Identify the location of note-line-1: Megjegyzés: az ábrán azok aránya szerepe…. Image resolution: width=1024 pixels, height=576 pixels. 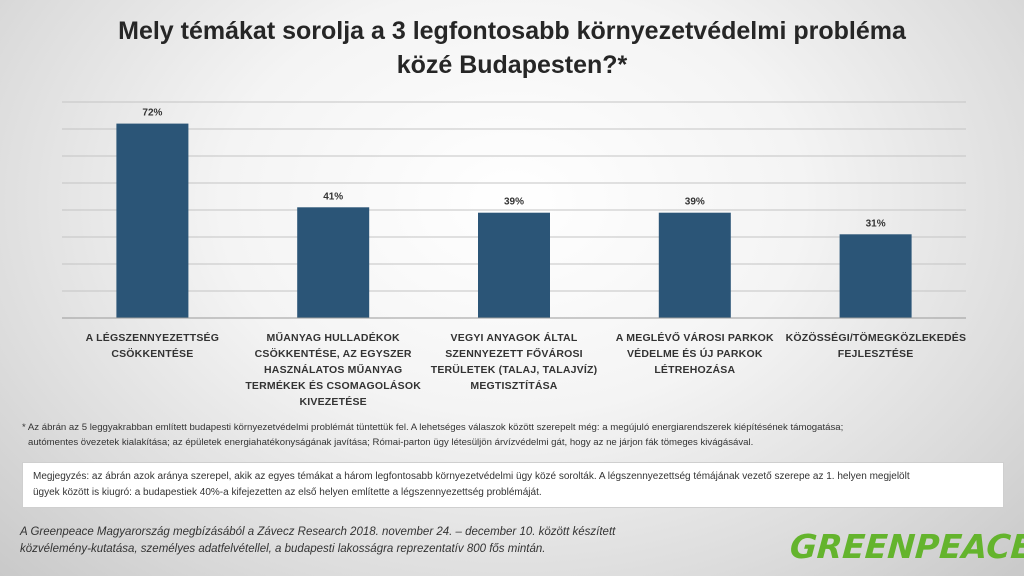
(471, 476).